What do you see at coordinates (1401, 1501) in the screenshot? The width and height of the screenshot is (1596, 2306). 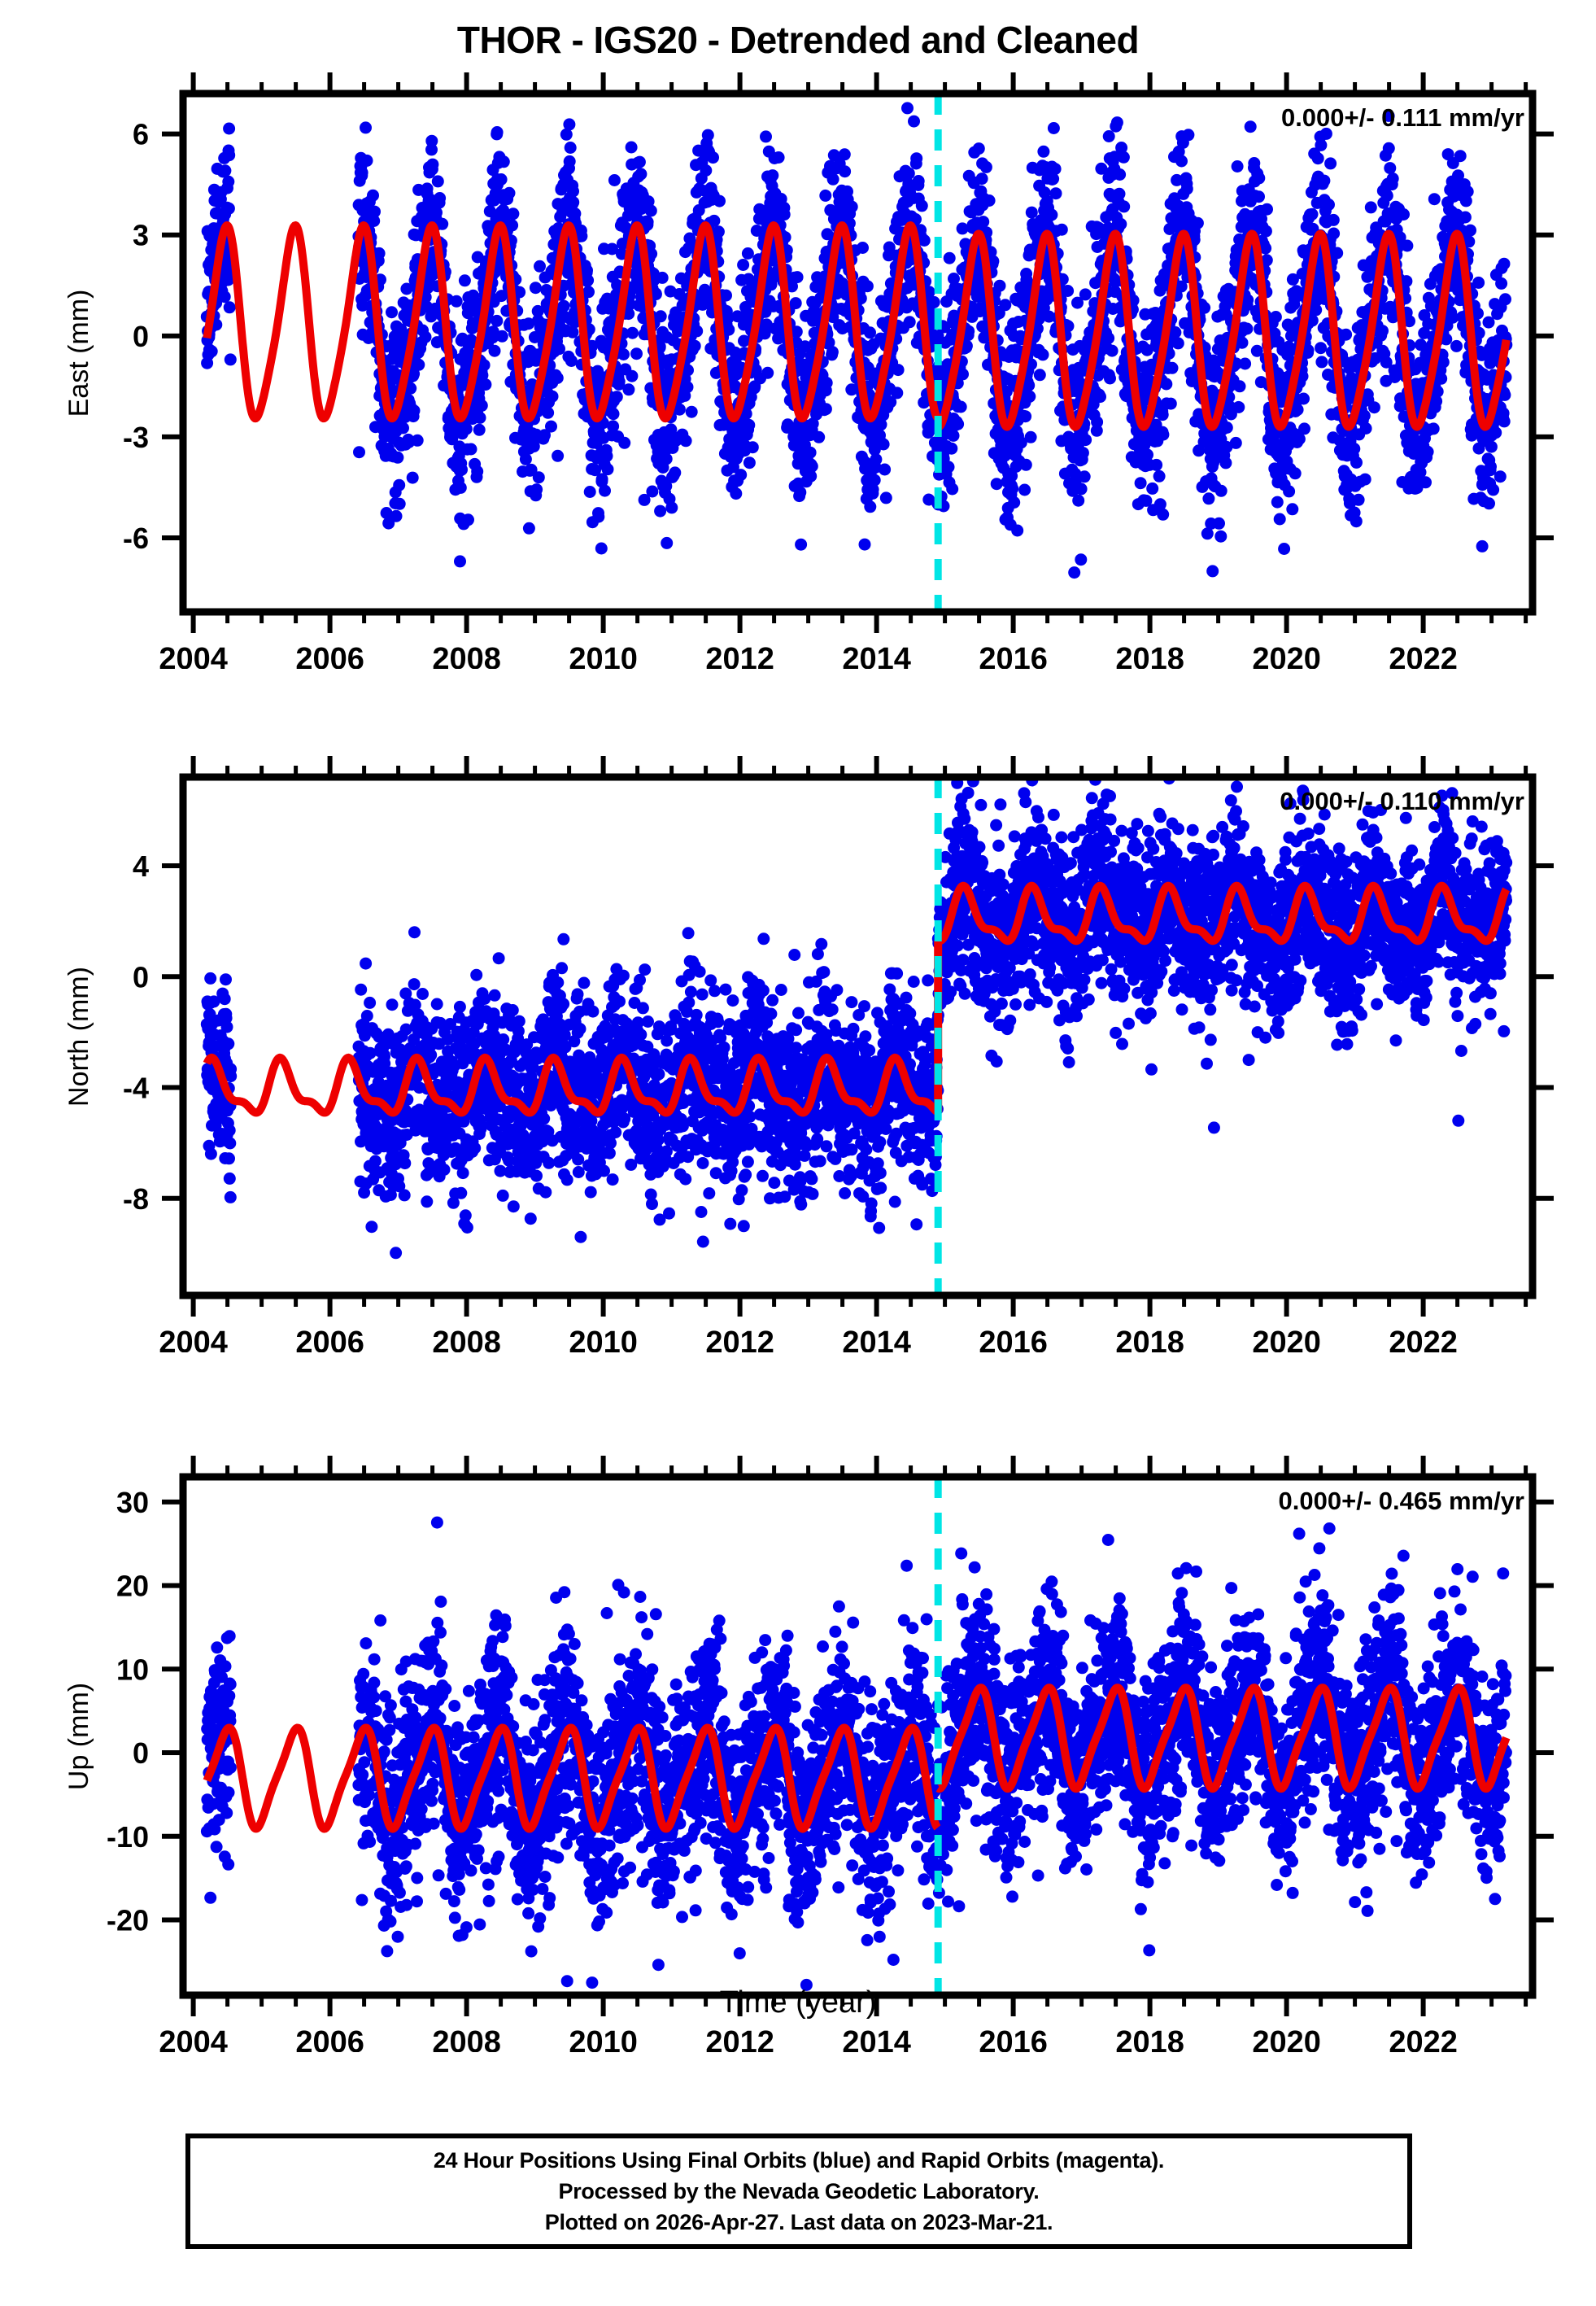 I see `rate-annotation-up: 0.000+/- 0.465 mm/yr` at bounding box center [1401, 1501].